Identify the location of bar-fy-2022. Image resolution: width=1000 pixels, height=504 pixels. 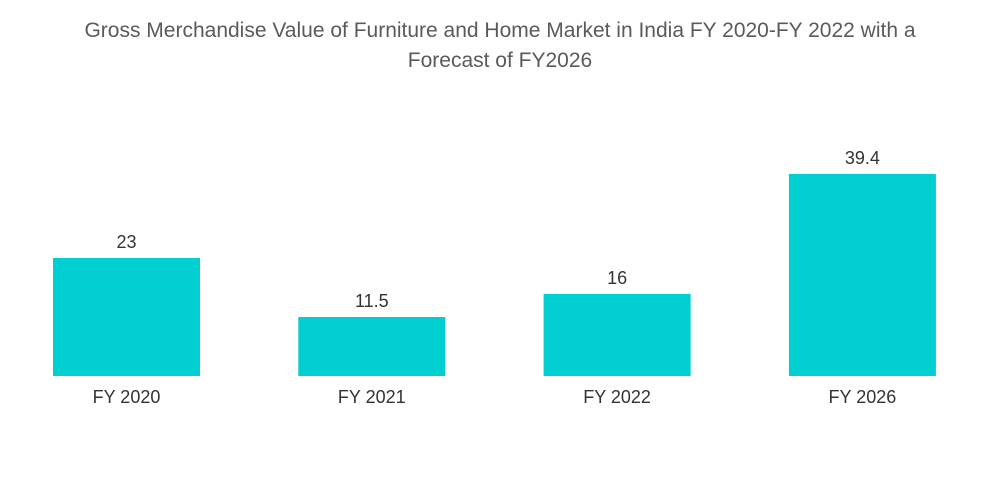
(617, 334).